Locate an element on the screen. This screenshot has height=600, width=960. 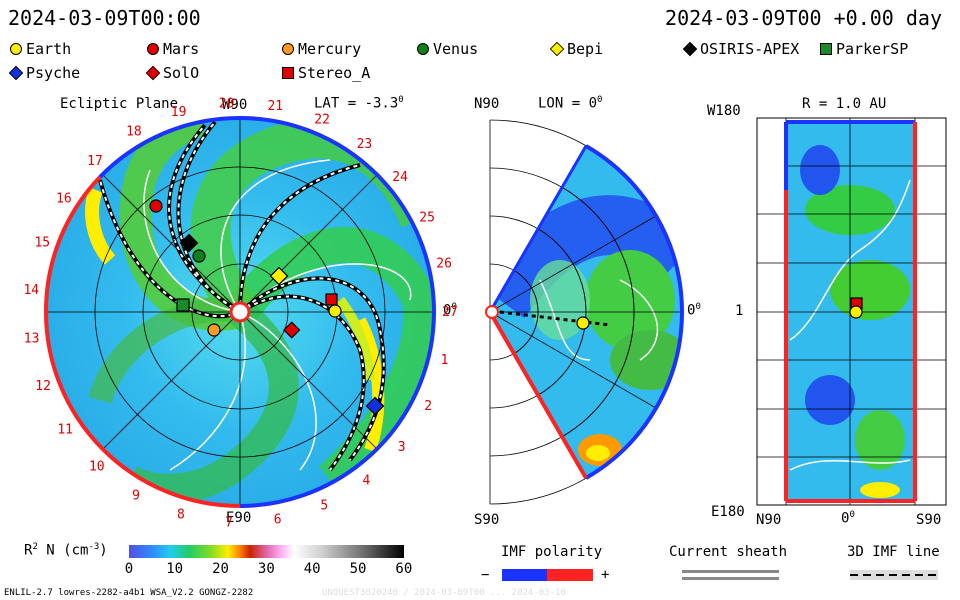
legend-item-mars: Mars is located at coordinates (173, 49).